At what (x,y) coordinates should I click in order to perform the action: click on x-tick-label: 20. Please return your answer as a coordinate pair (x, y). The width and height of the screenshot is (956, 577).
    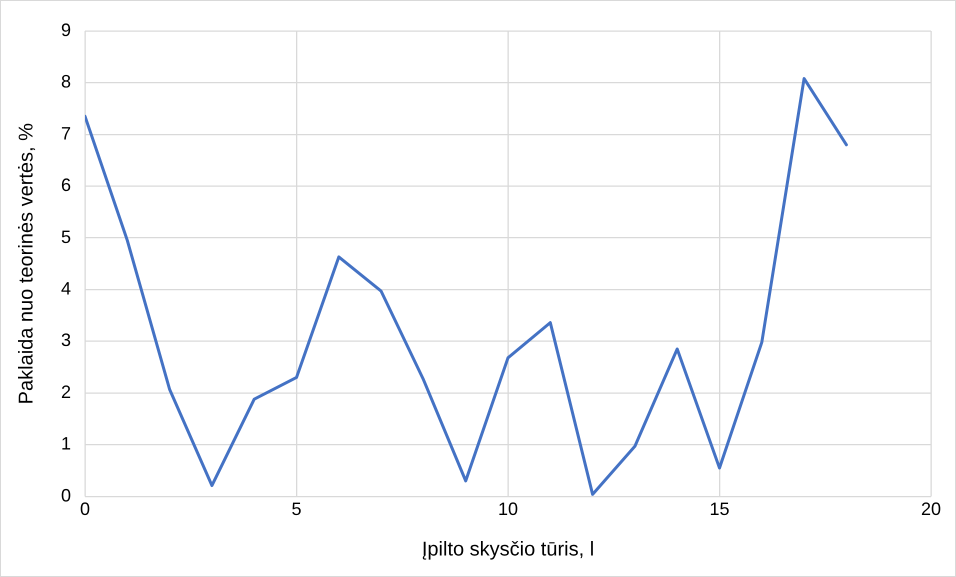
    Looking at the image, I should click on (931, 509).